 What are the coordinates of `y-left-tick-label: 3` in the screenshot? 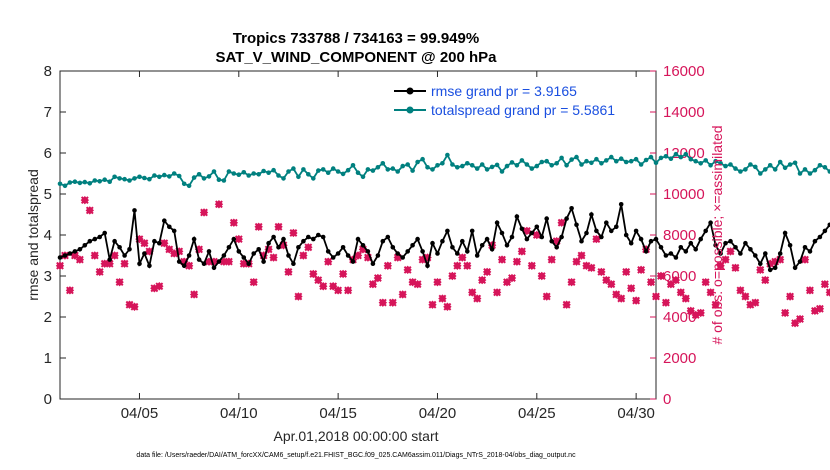 It's located at (48, 276).